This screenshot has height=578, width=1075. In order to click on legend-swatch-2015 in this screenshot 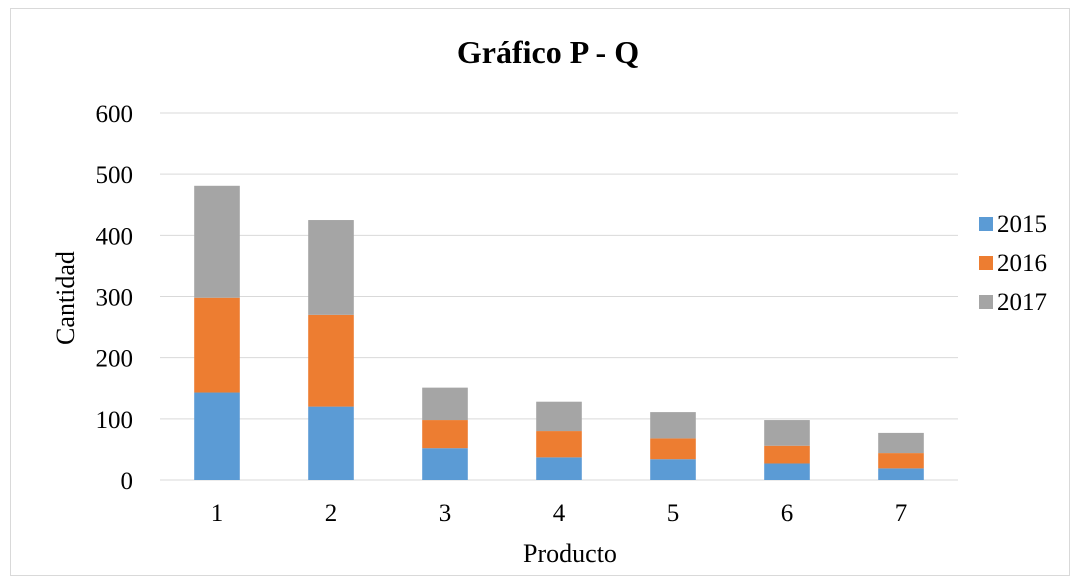, I will do `click(986, 224)`.